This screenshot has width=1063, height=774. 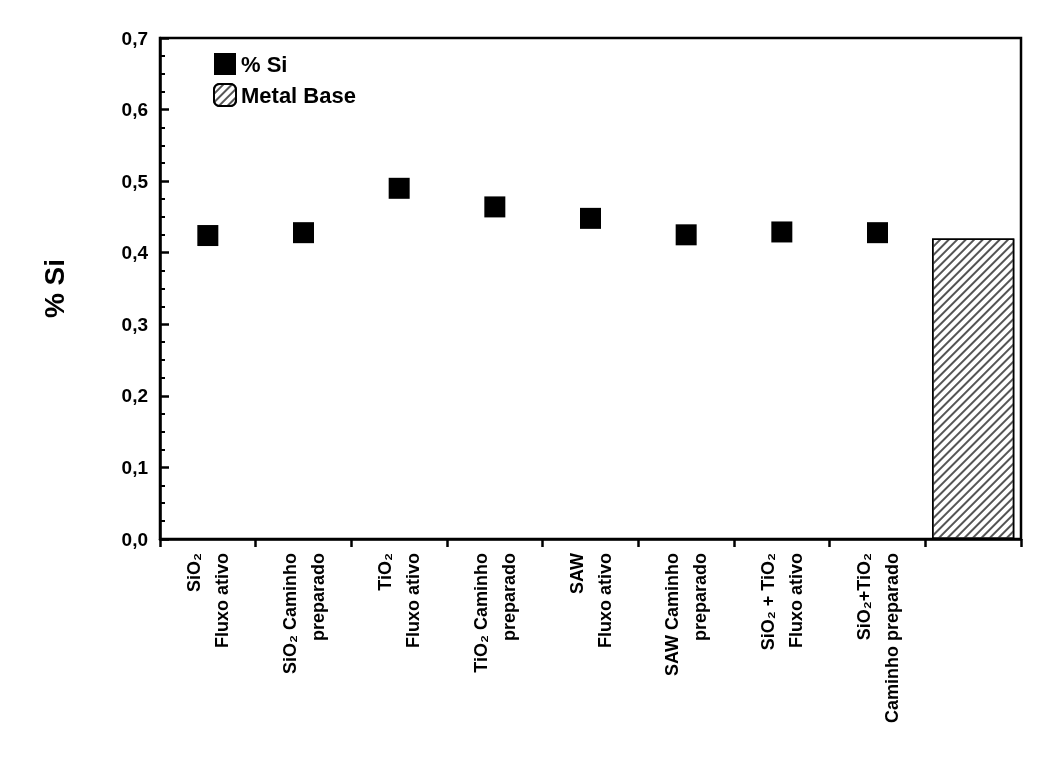 What do you see at coordinates (134, 110) in the screenshot?
I see `y-tick-label: 0,6` at bounding box center [134, 110].